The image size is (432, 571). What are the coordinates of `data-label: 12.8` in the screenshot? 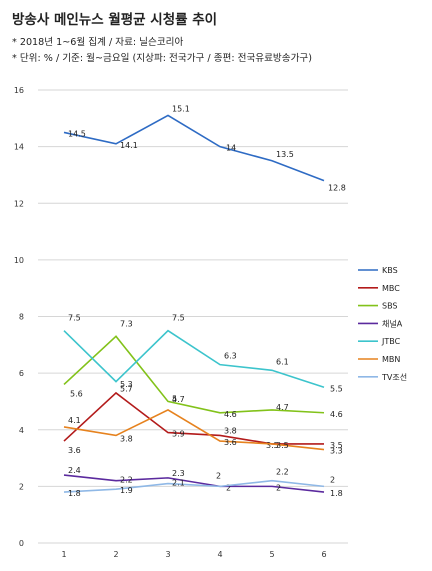 It's located at (337, 188).